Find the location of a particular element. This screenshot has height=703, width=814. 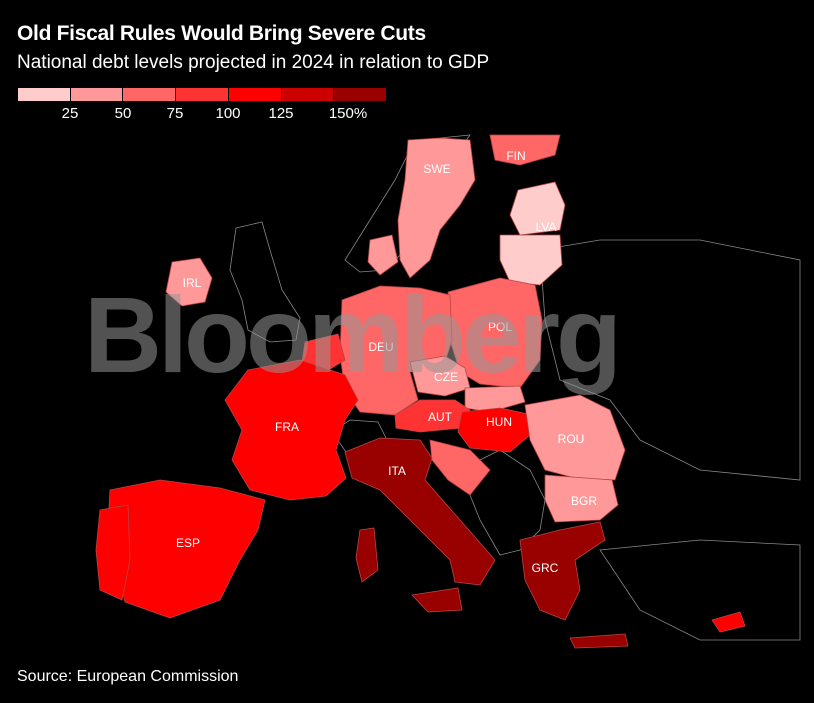

country-den is located at coordinates (383, 255).